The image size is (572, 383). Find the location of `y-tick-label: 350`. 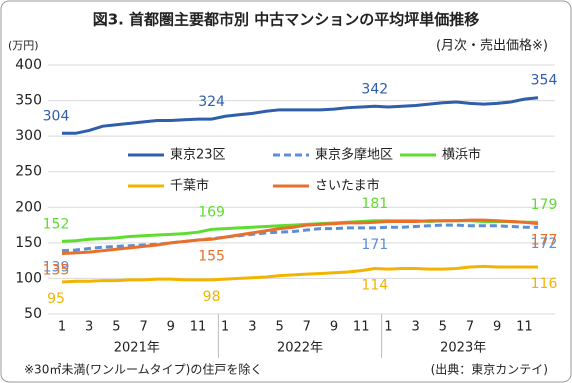

y-tick-label: 350 is located at coordinates (28, 101).